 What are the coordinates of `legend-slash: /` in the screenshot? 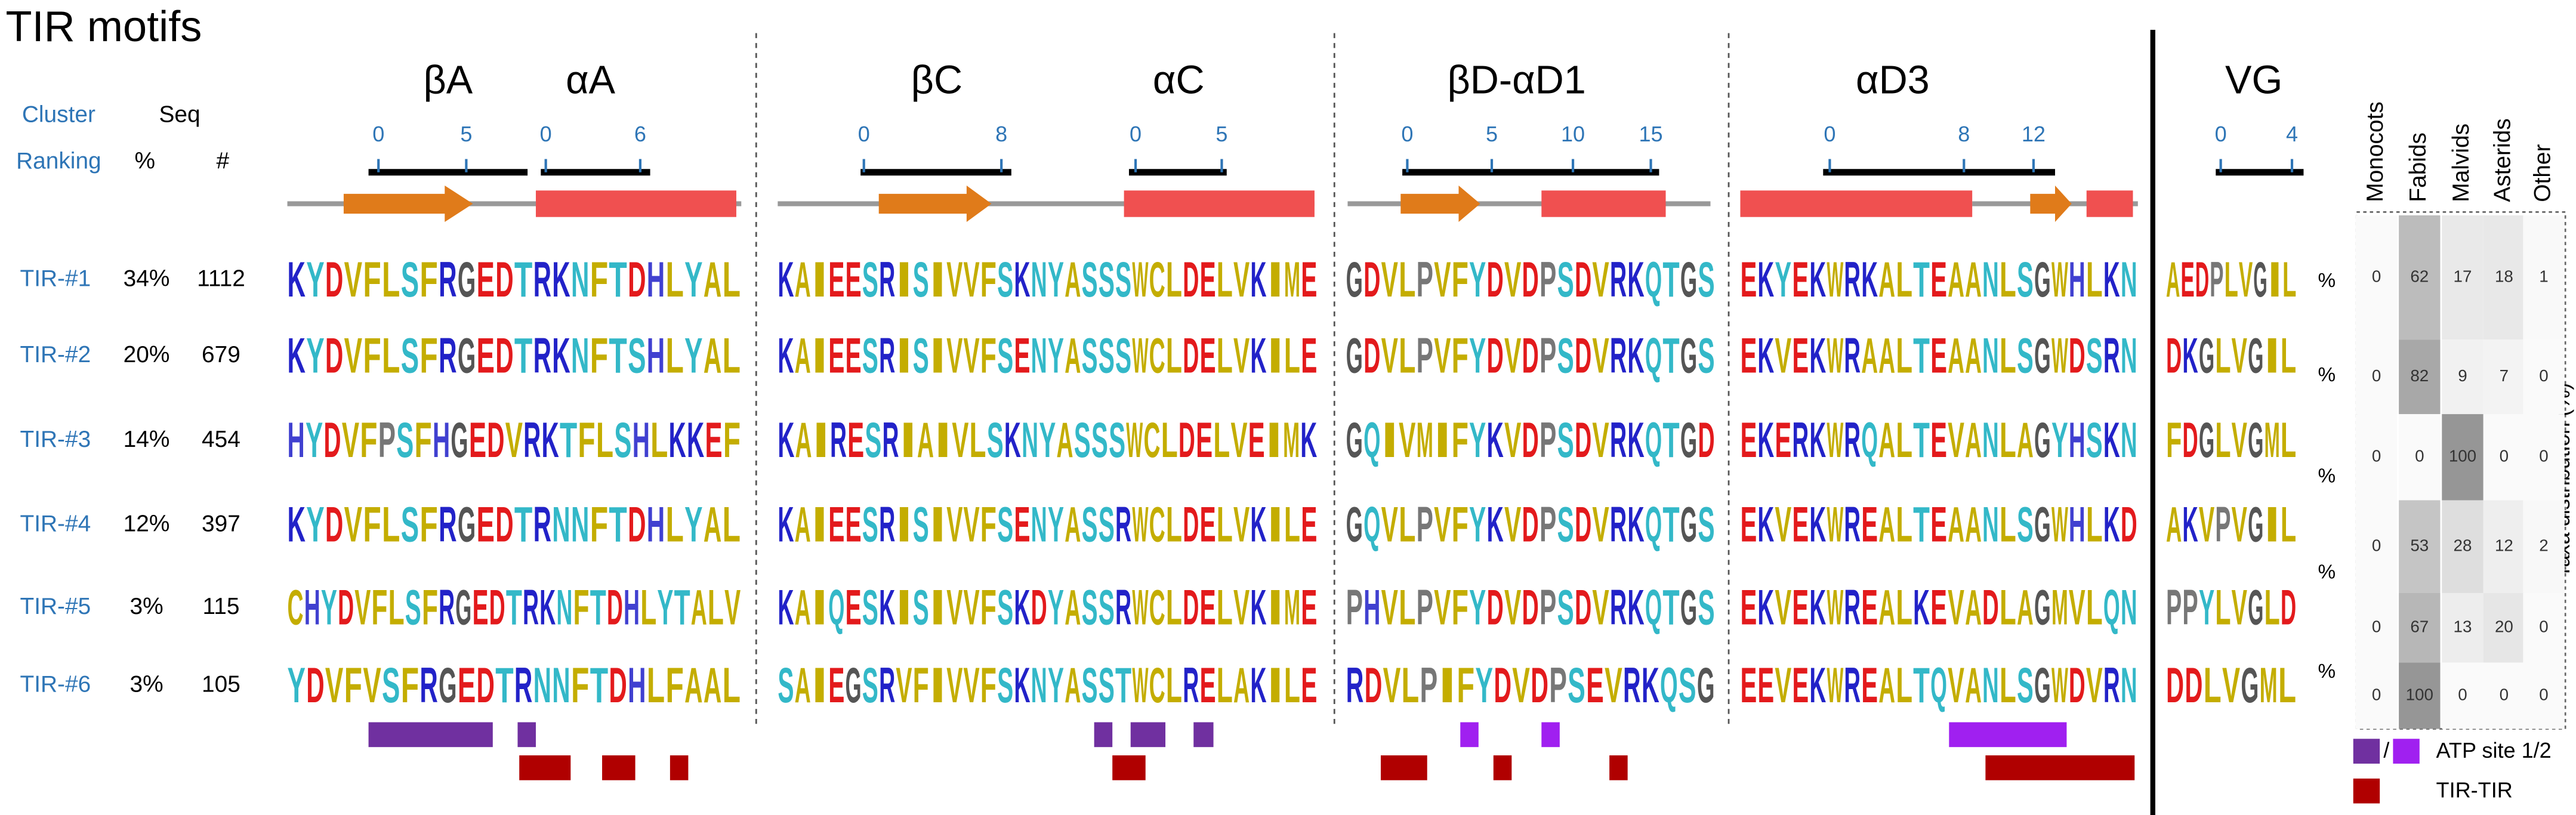 It's located at (2386, 750).